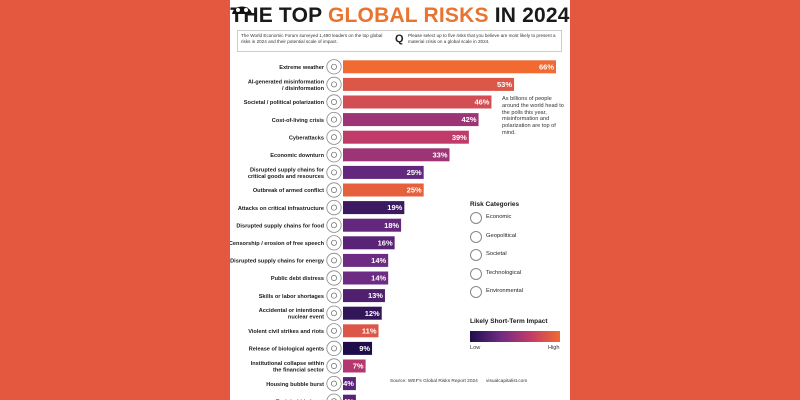  Describe the element at coordinates (306, 138) in the screenshot. I see `bar-label: Cyberattacks` at that location.